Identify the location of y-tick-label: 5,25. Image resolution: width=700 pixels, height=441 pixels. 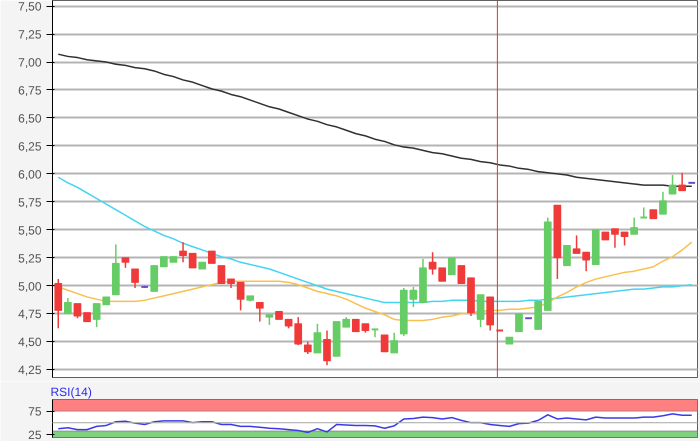
(30, 258).